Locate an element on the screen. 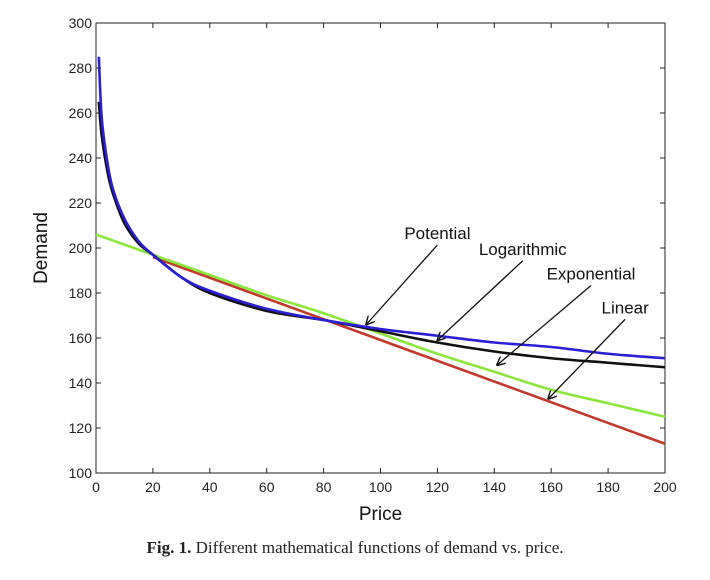  x-tick-label: 60 is located at coordinates (267, 487).